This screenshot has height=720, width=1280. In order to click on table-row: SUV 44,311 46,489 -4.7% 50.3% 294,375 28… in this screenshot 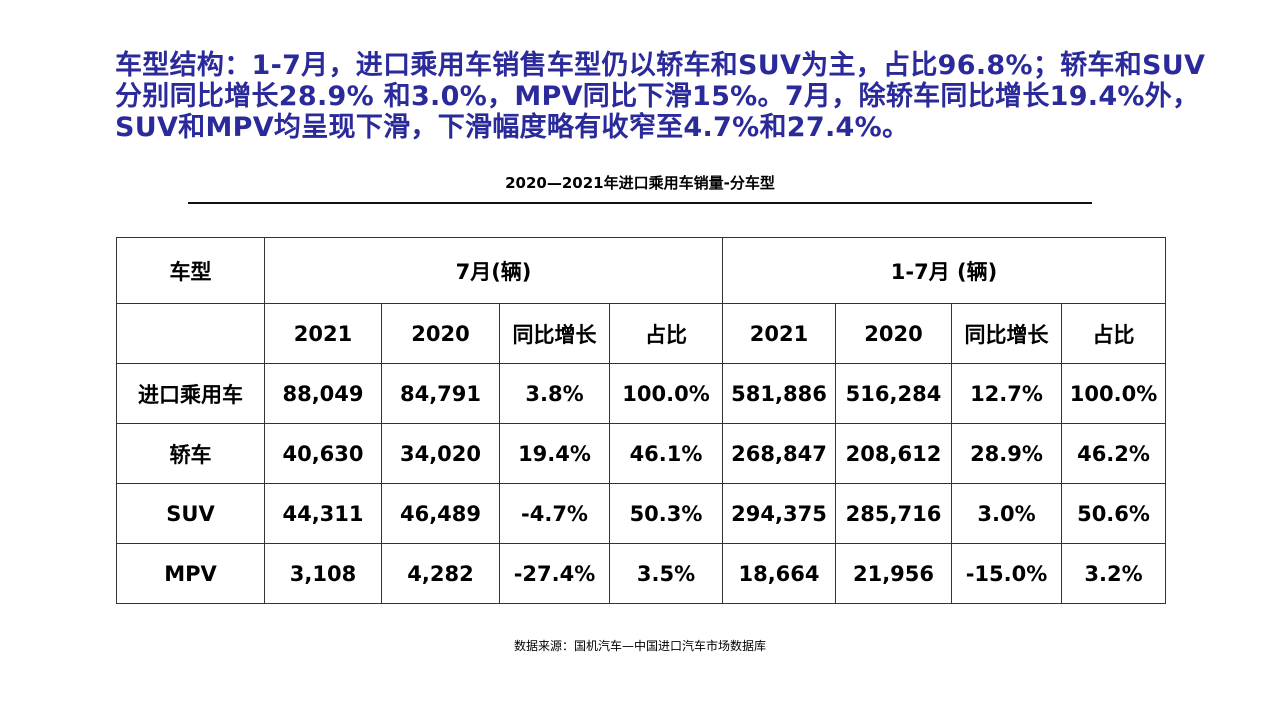, I will do `click(641, 513)`.